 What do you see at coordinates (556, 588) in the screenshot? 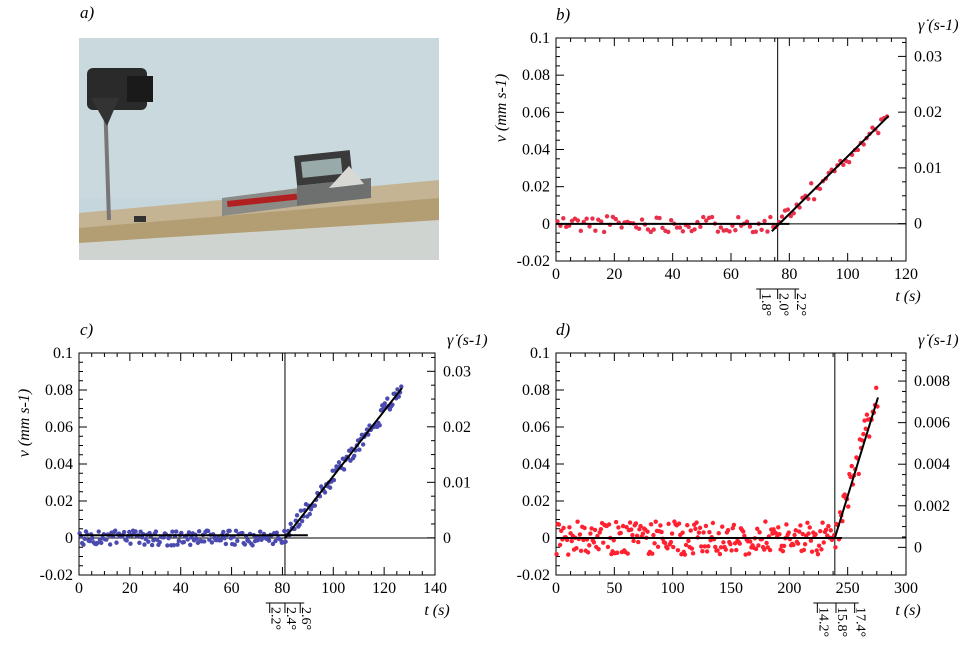
I see `x-tick-label: 0` at bounding box center [556, 588].